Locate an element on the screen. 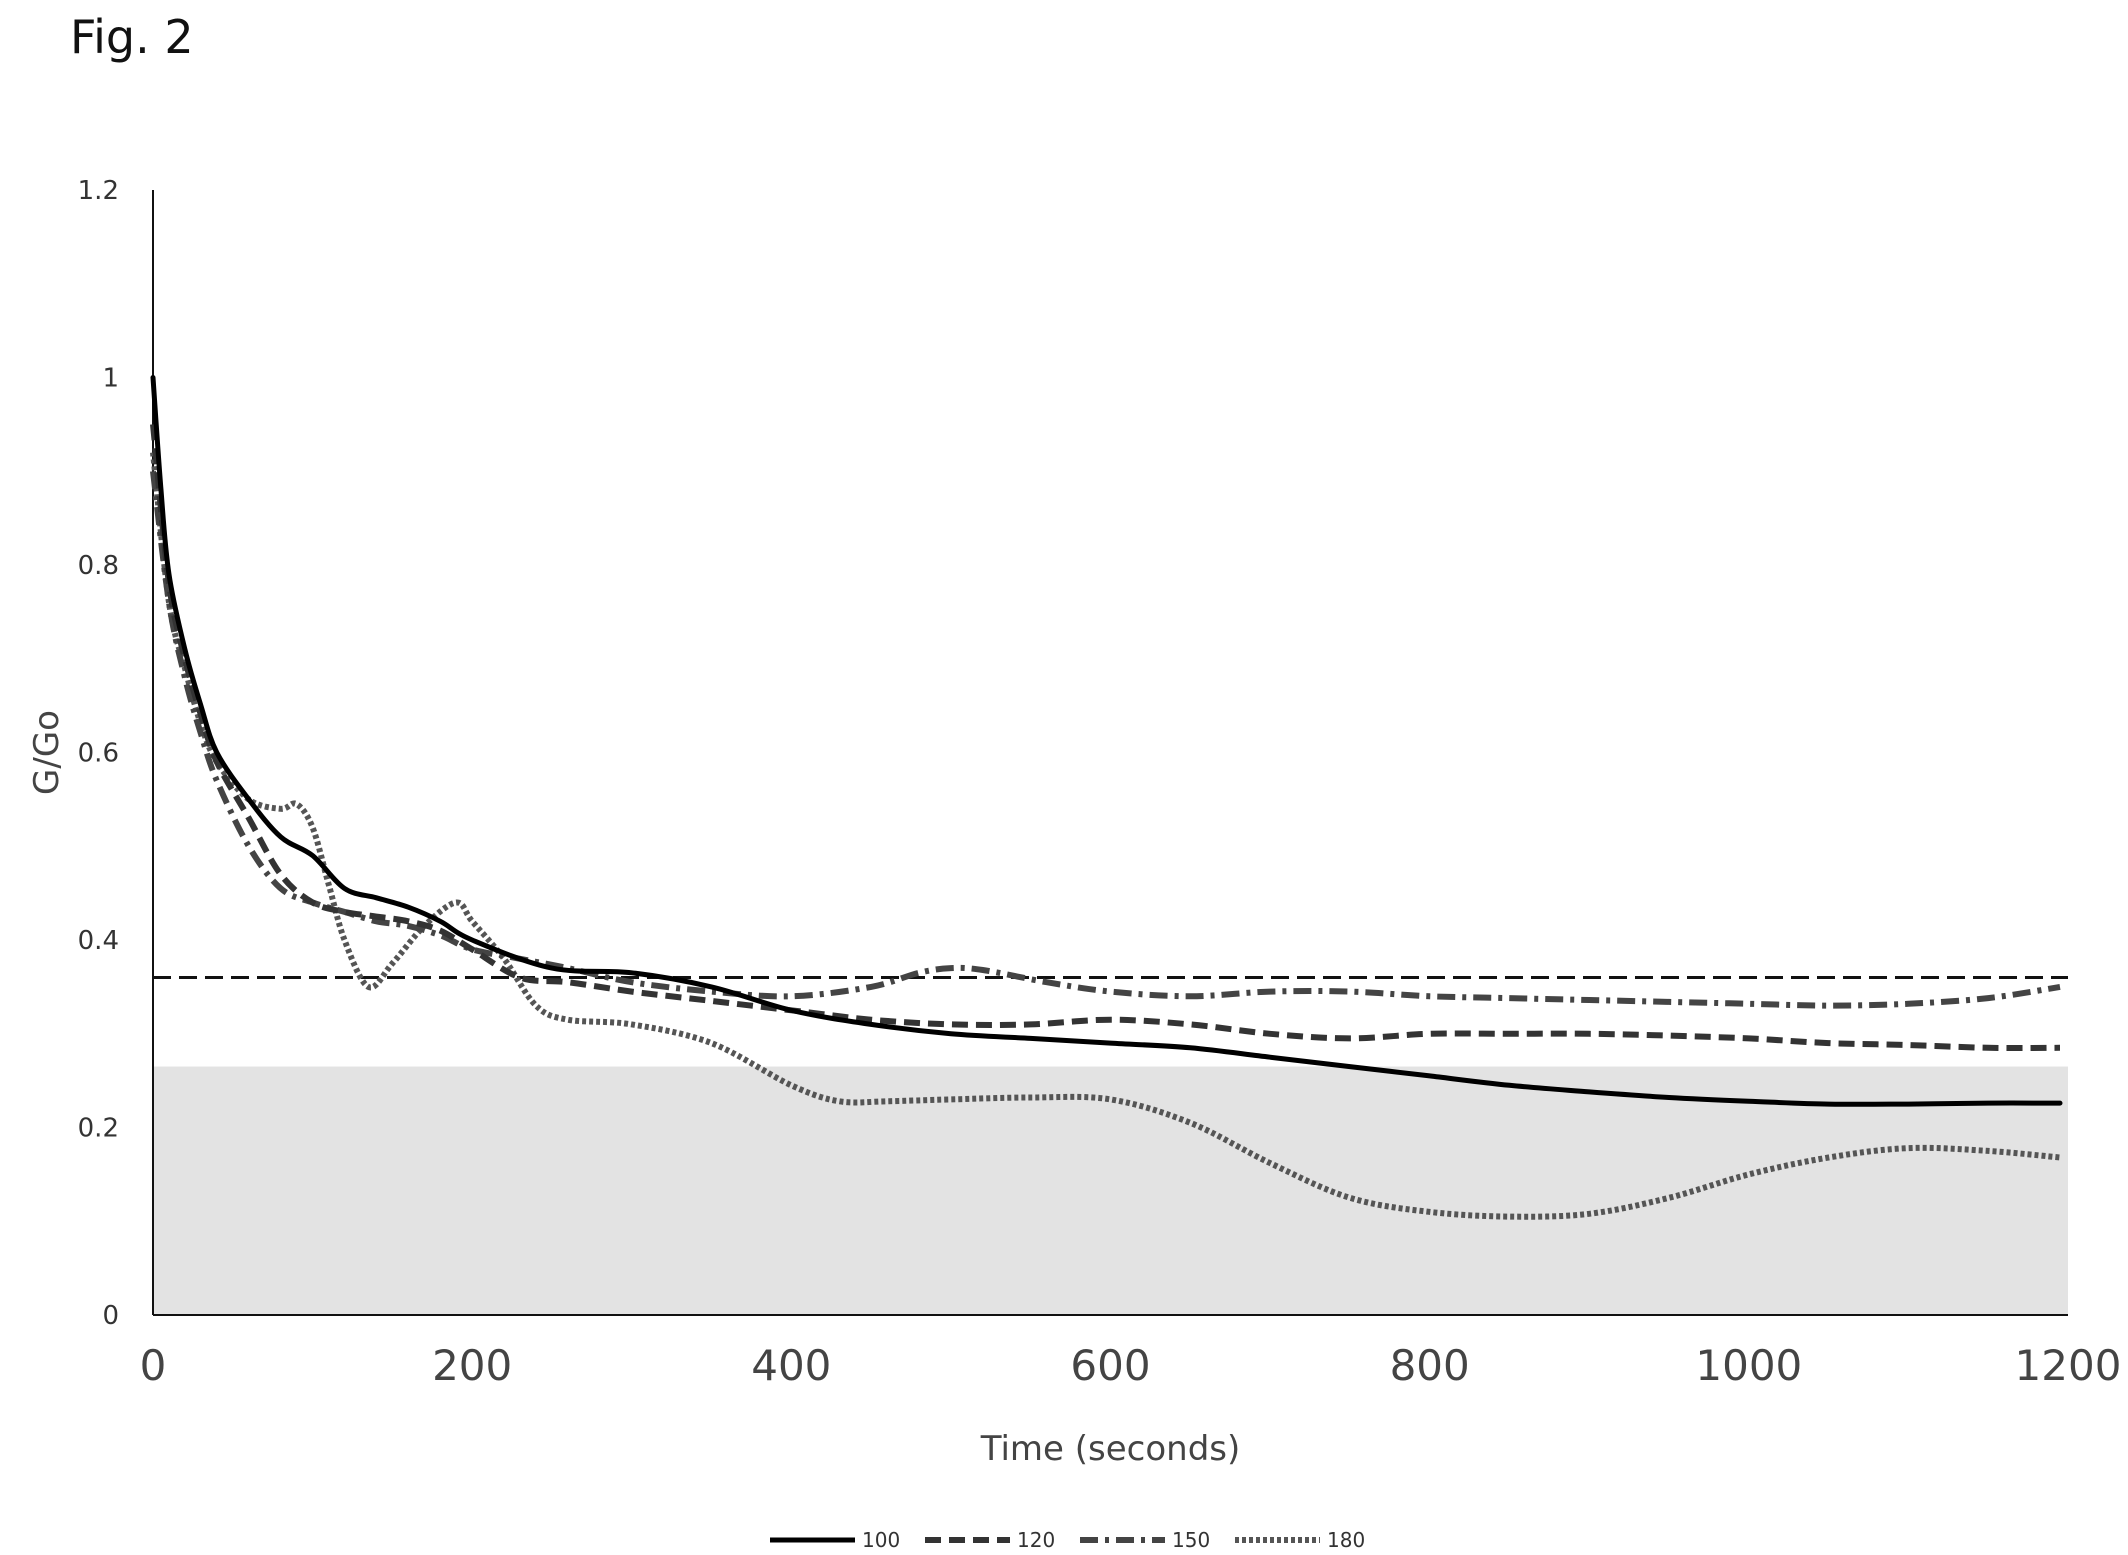 The width and height of the screenshot is (2128, 1555). y-axis-title: G/Go is located at coordinates (47, 752).